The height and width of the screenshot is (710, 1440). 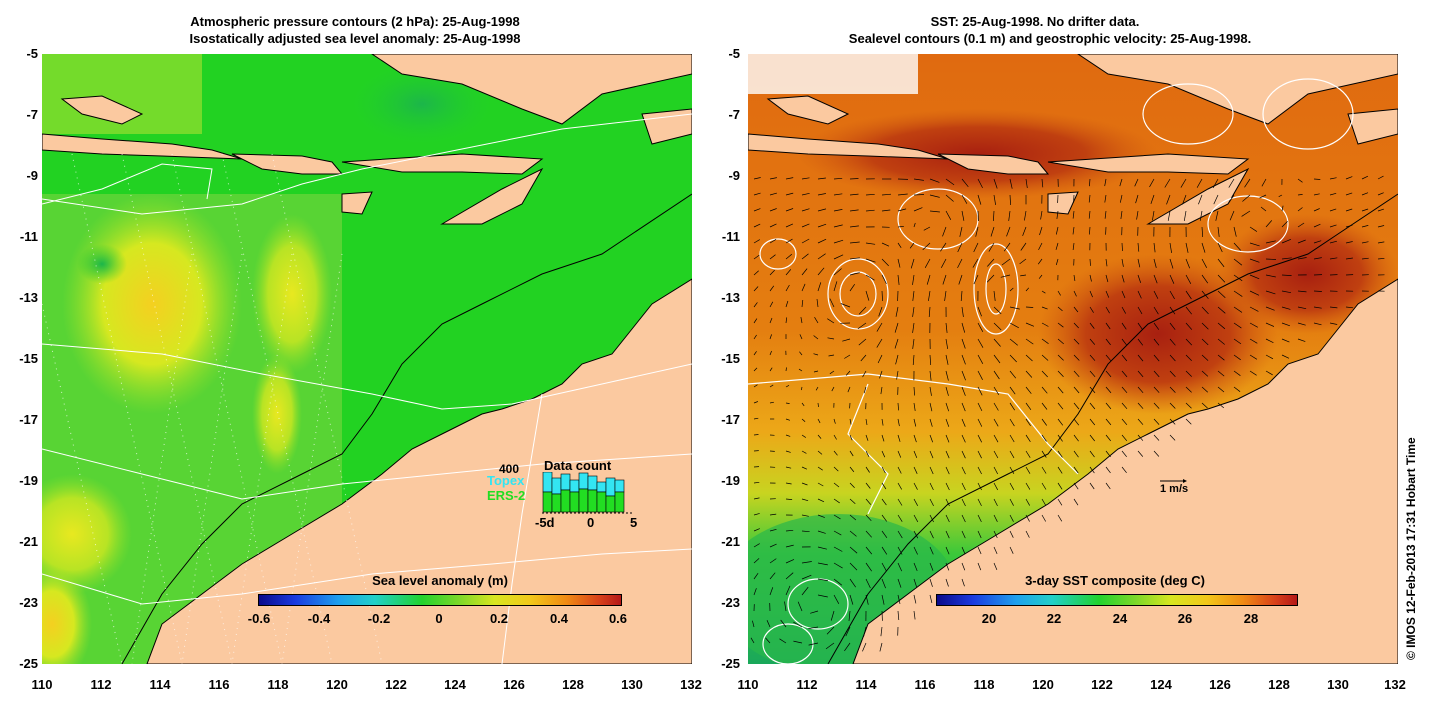 What do you see at coordinates (455, 684) in the screenshot?
I see `x-tick: 124` at bounding box center [455, 684].